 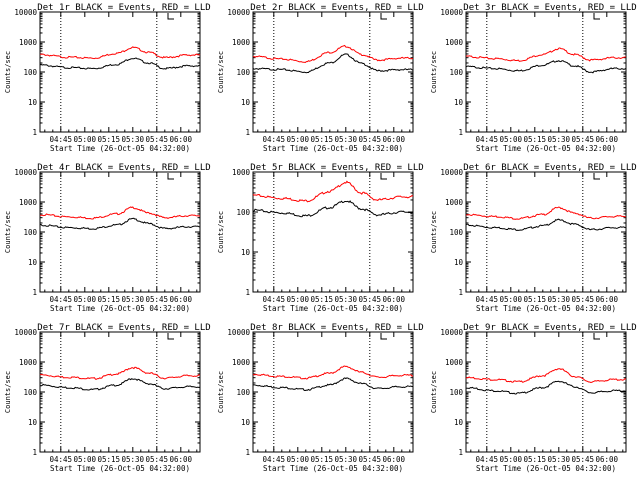 What do you see at coordinates (336, 328) in the screenshot?
I see `panel-title: Det 8r BLACK = Events, RED = LLD` at bounding box center [336, 328].